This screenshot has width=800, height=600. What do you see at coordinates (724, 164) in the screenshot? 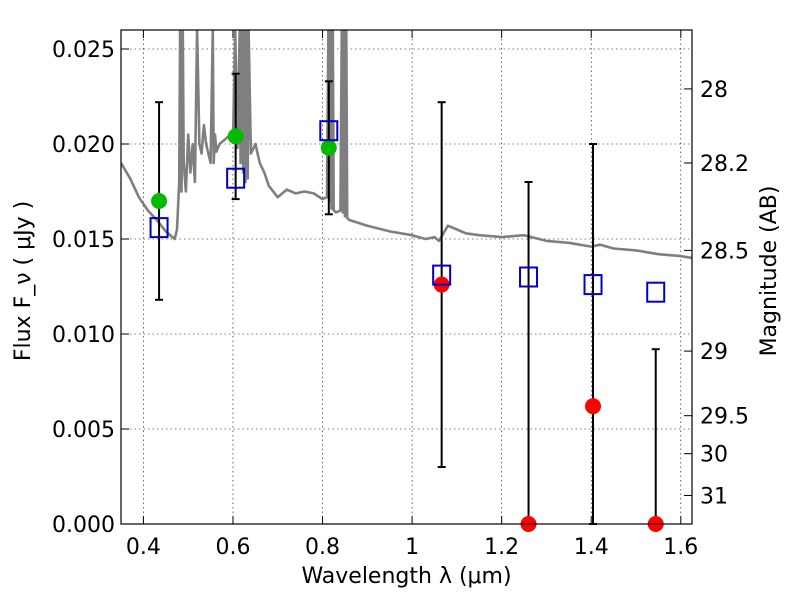
I see `y2-tick-label: 28.2` at bounding box center [724, 164].